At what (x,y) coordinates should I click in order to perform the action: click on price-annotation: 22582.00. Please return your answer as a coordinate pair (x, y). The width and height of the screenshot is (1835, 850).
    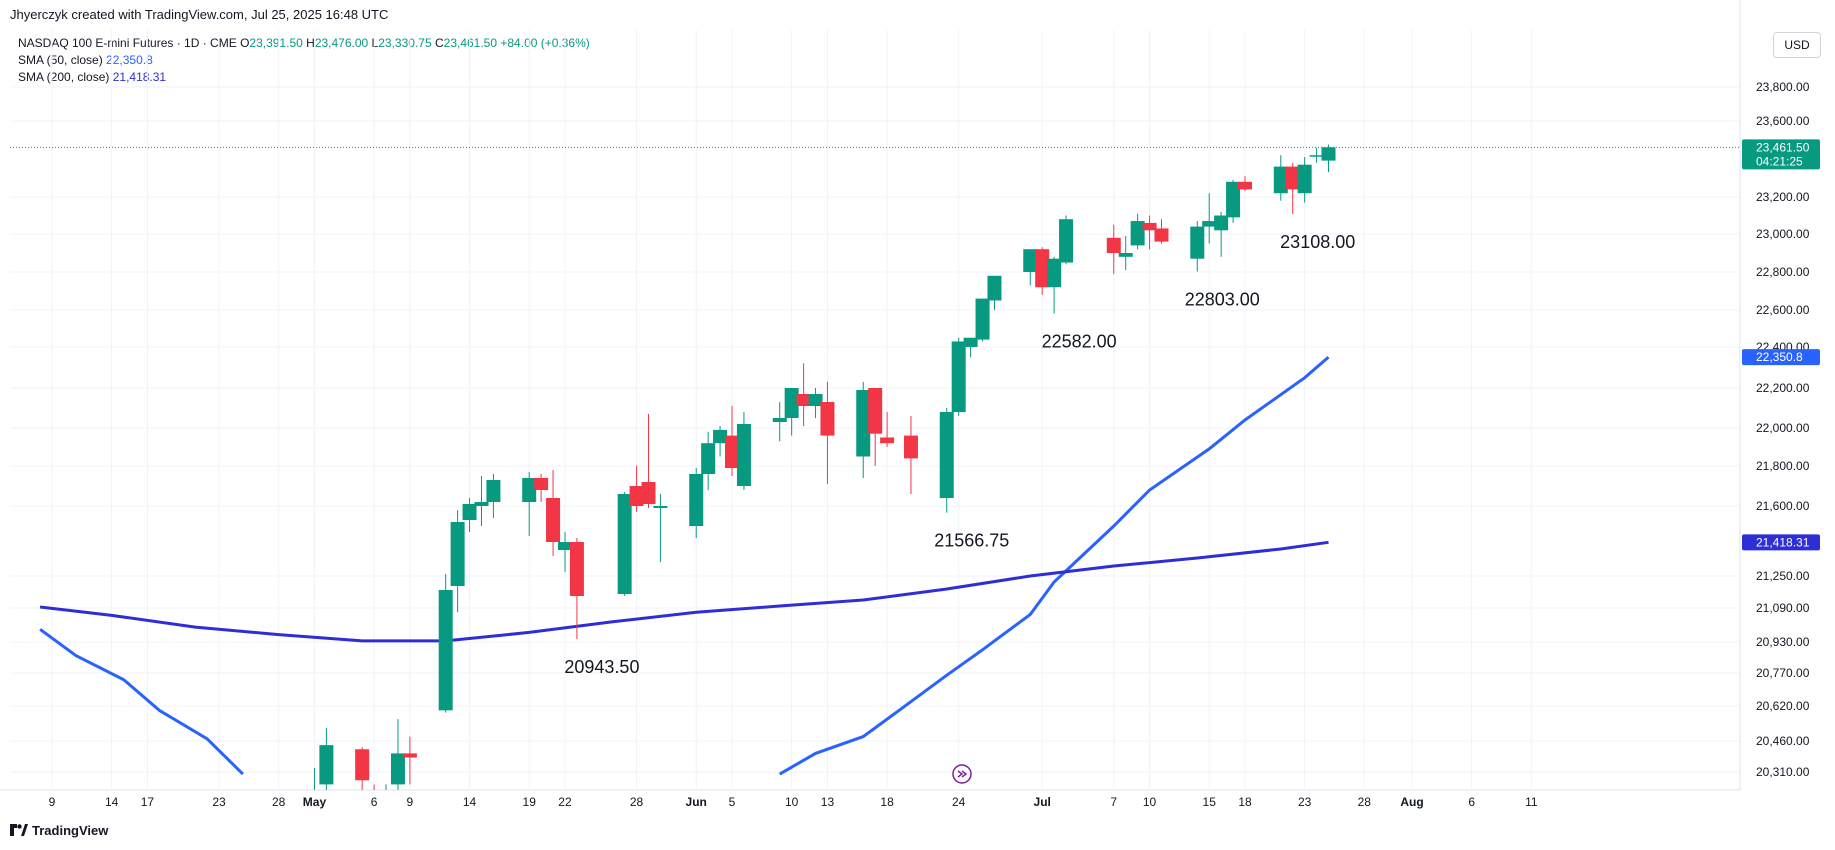
    Looking at the image, I should click on (1079, 341).